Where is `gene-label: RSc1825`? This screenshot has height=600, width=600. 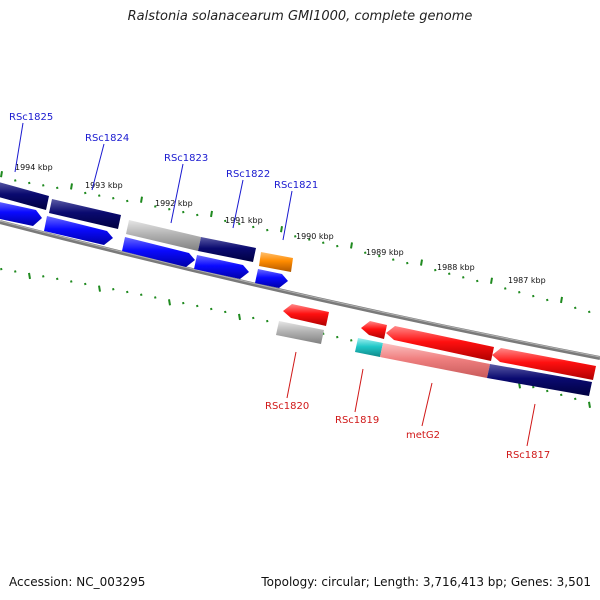
gene-label: RSc1825 is located at coordinates (31, 117).